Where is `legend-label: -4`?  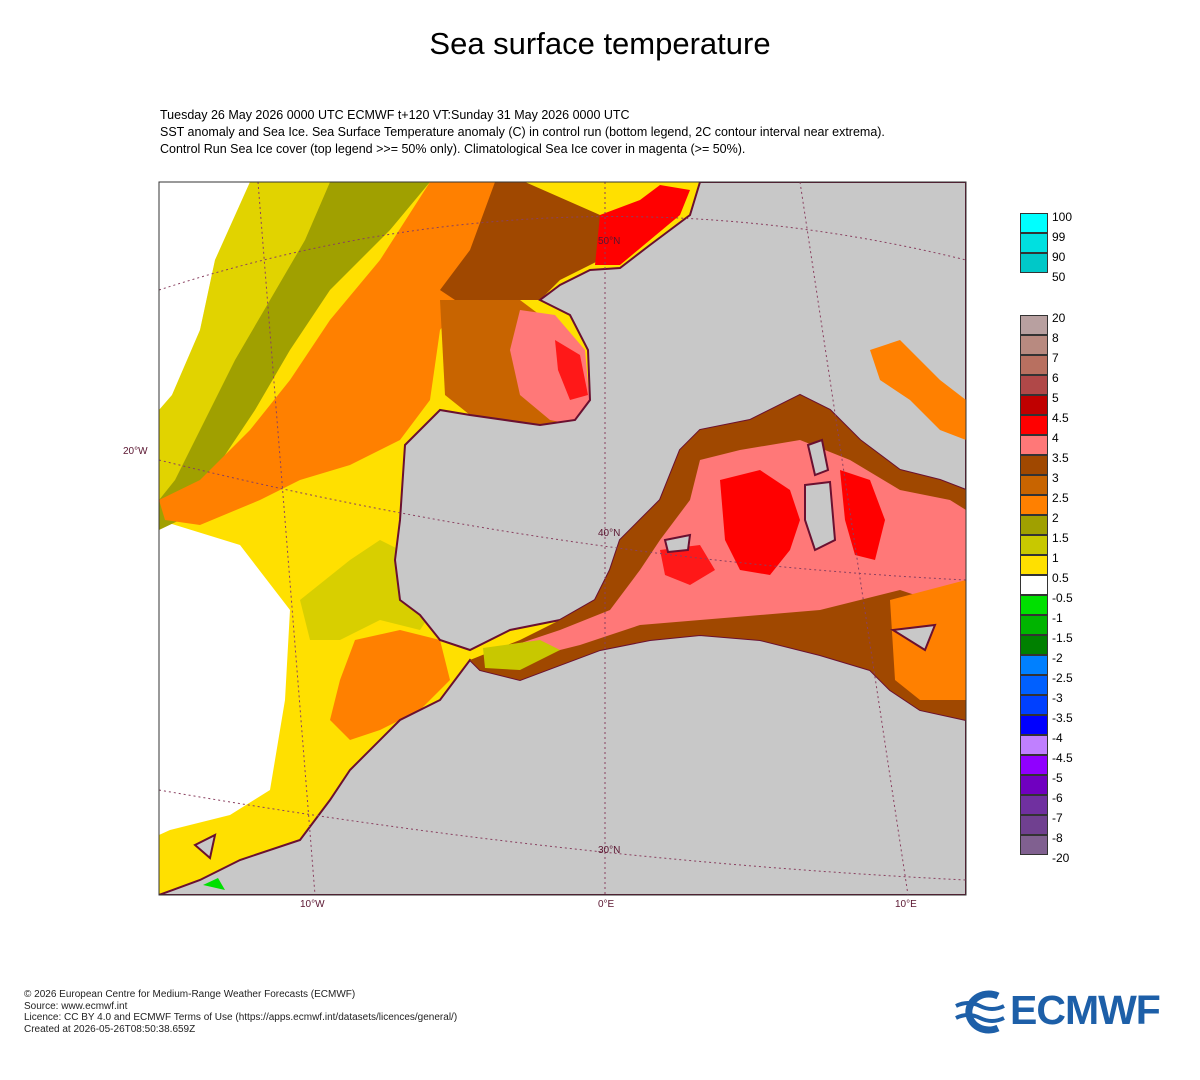 legend-label: -4 is located at coordinates (1057, 738).